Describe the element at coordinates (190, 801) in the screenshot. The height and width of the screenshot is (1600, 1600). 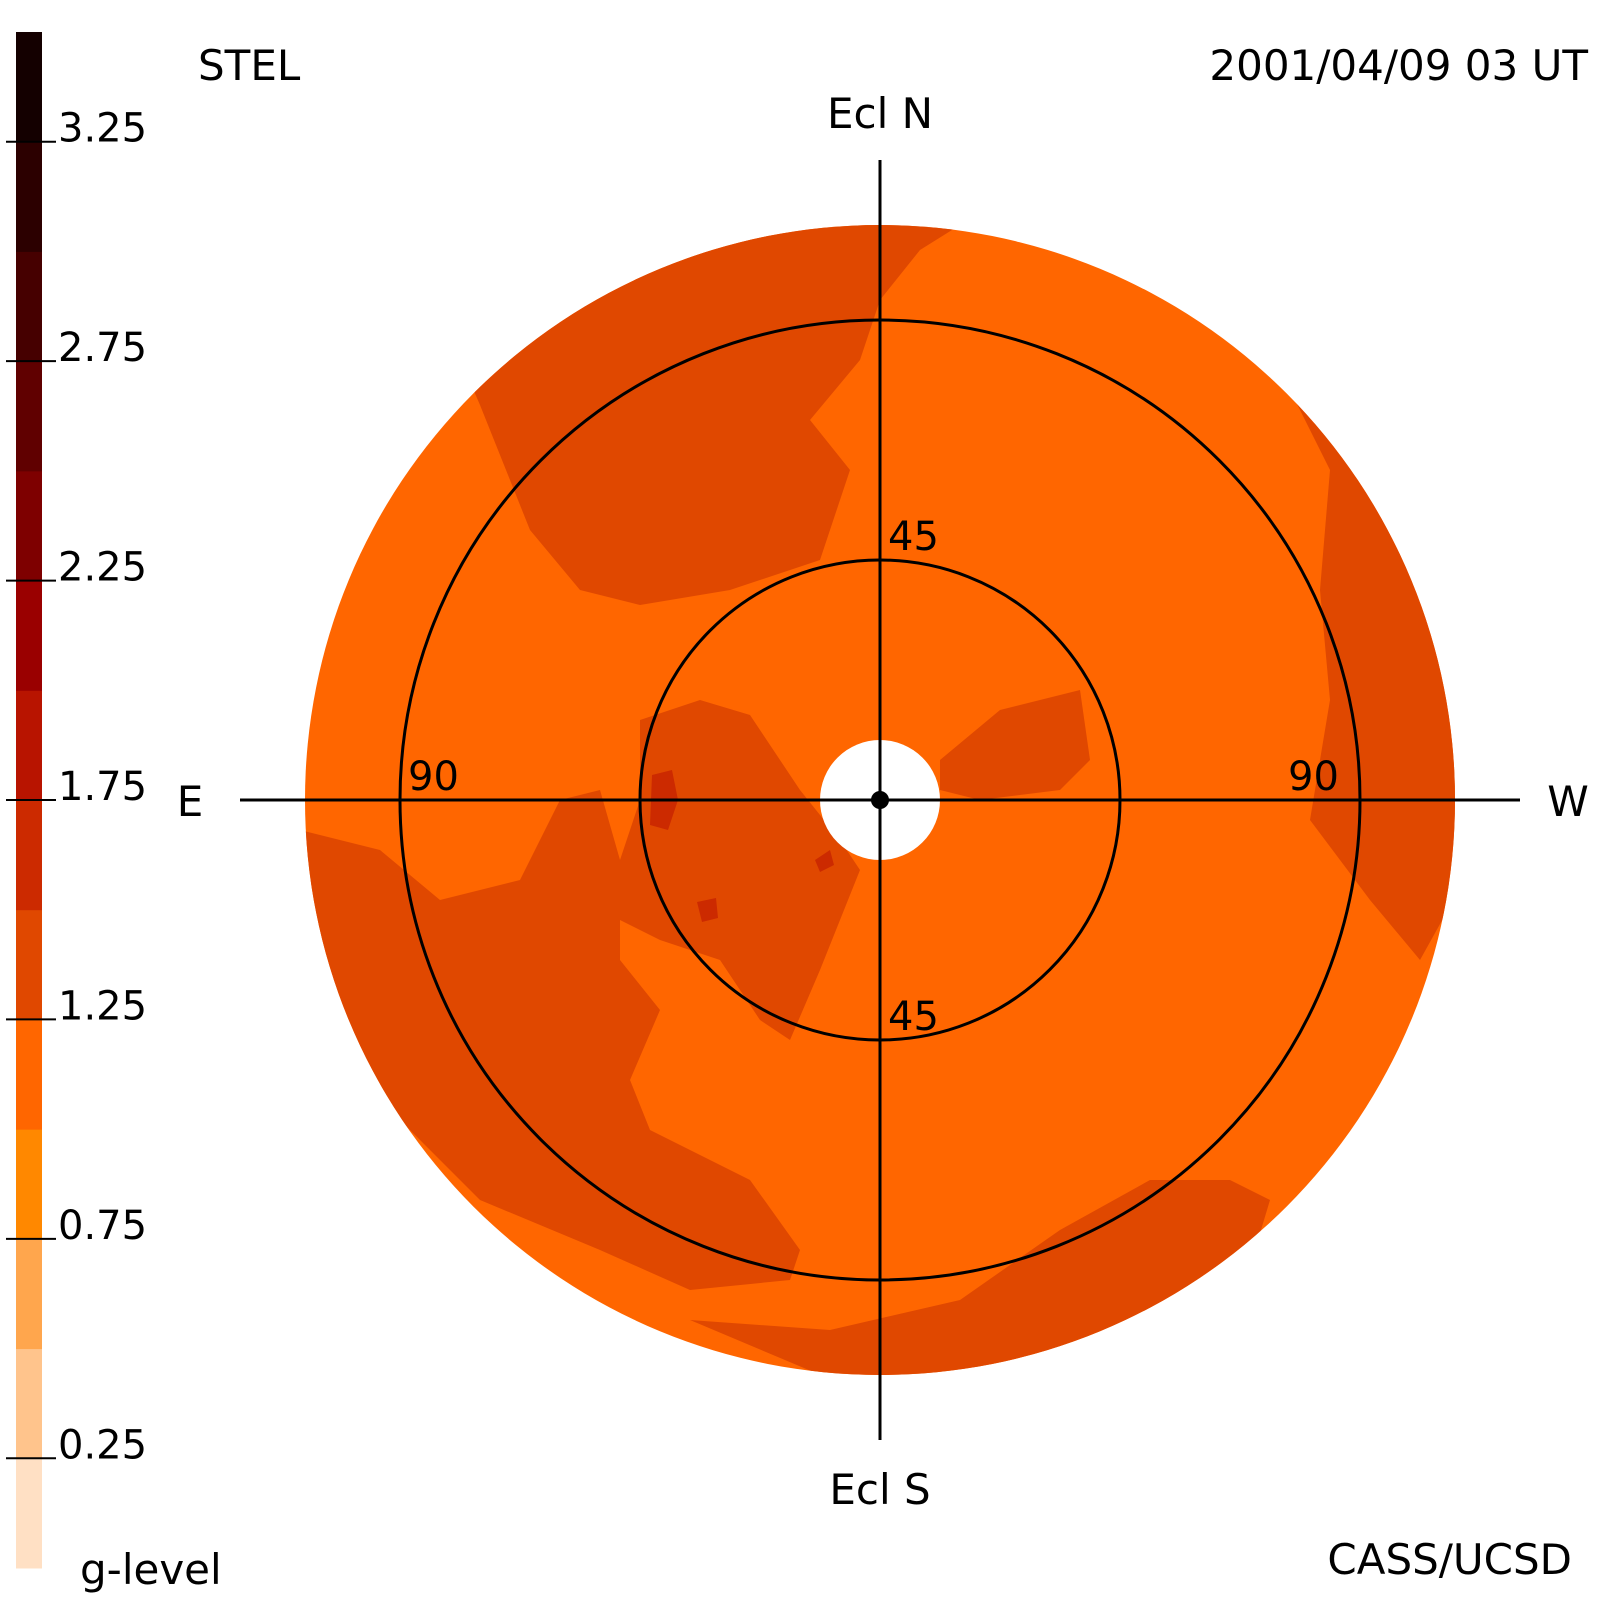
I see `direction-east-label: E` at that location.